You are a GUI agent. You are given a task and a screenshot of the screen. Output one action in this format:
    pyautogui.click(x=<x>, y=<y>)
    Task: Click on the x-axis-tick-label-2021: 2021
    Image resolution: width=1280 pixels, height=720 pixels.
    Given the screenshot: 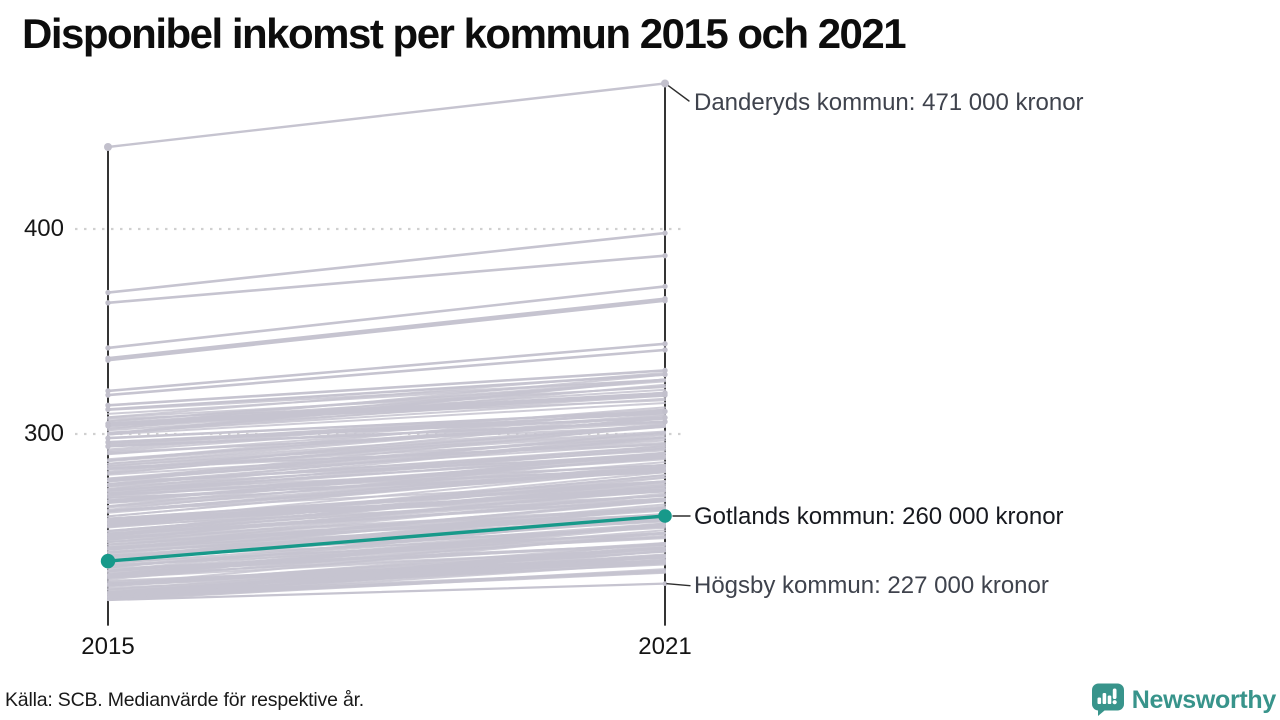 What is the action you would take?
    pyautogui.click(x=665, y=646)
    